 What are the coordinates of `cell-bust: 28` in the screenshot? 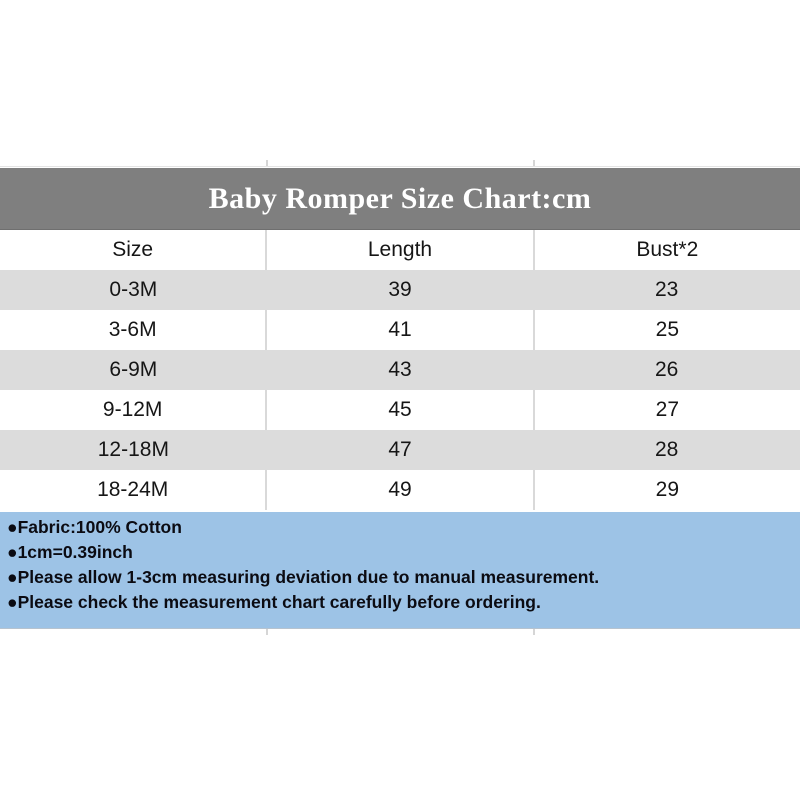 It's located at (667, 449).